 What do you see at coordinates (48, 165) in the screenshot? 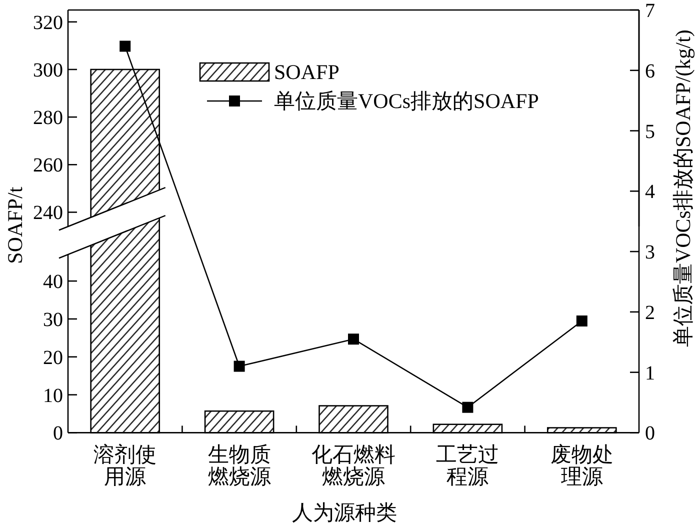
I see `y-tick-label: 260` at bounding box center [48, 165].